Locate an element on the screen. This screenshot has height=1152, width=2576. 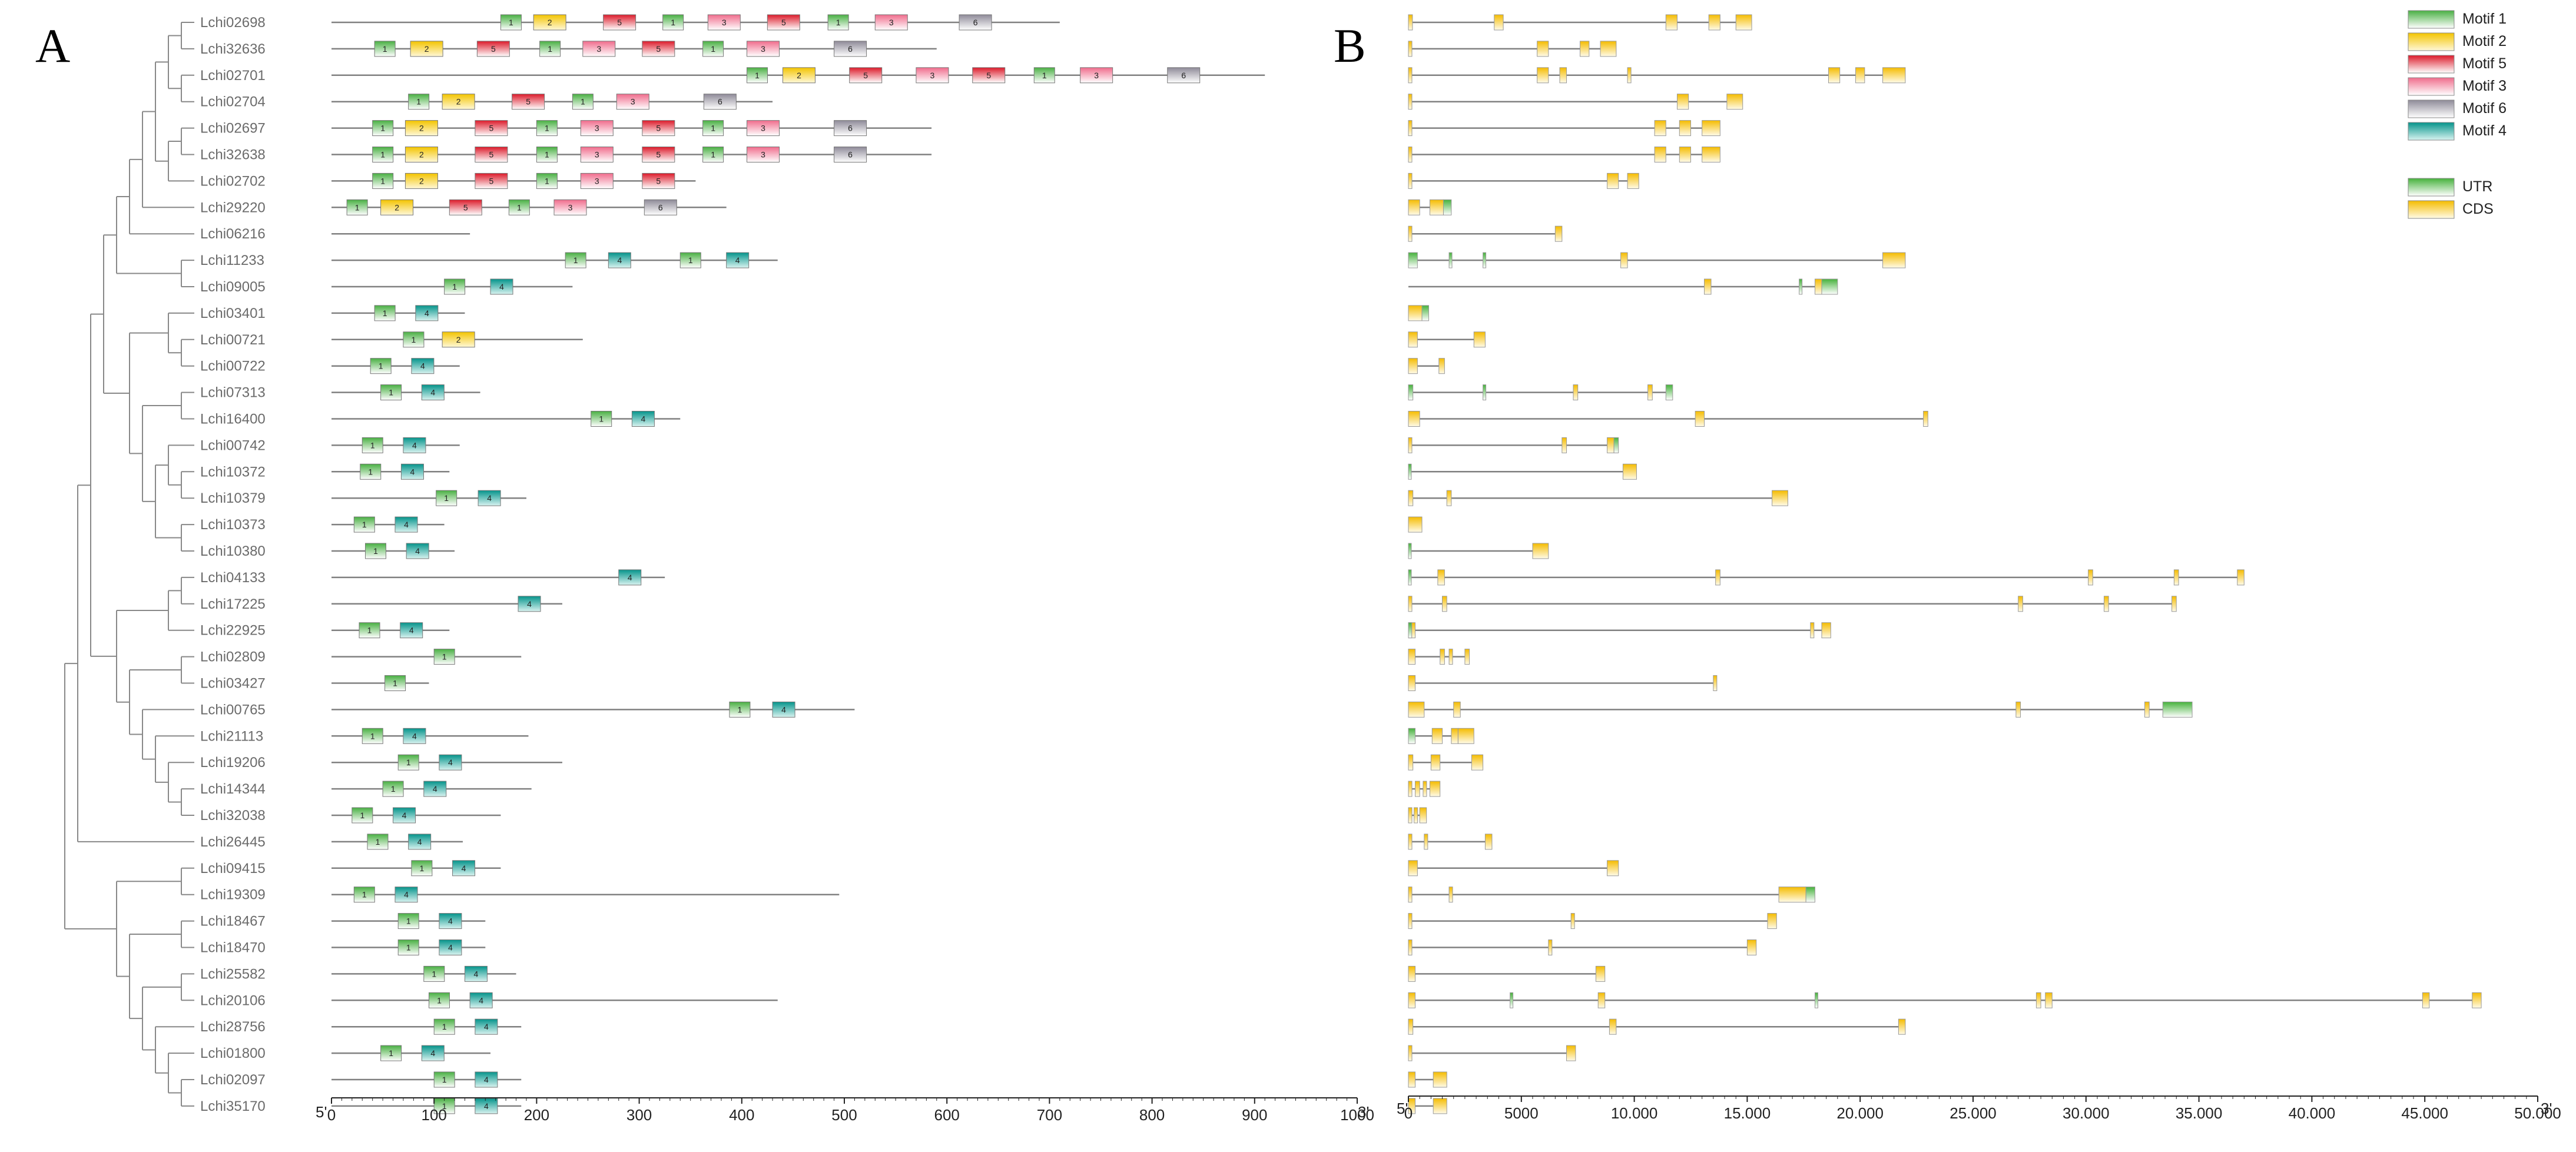
gene-name: Lchi00721 is located at coordinates (233, 340).